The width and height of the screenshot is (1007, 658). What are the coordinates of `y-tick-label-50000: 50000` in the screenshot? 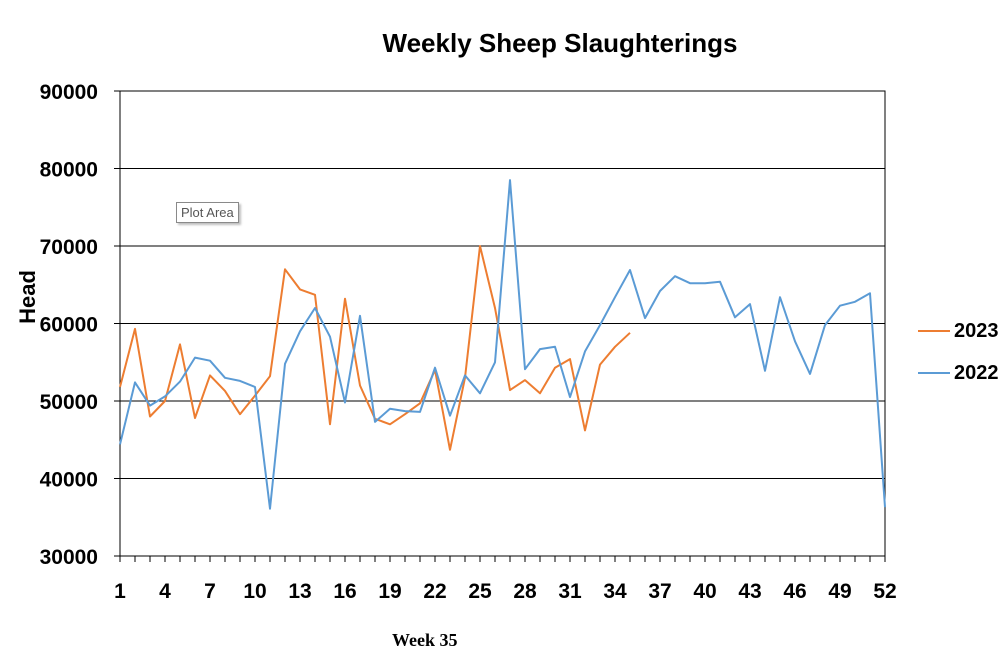 It's located at (69, 402).